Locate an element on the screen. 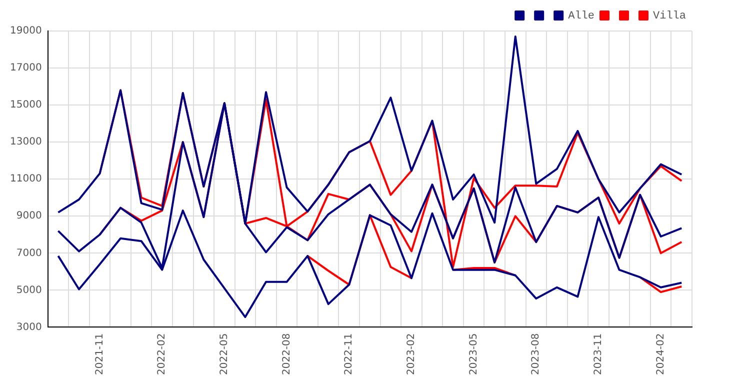 This screenshot has height=385, width=750. y-tick-label: 15000 is located at coordinates (26, 105).